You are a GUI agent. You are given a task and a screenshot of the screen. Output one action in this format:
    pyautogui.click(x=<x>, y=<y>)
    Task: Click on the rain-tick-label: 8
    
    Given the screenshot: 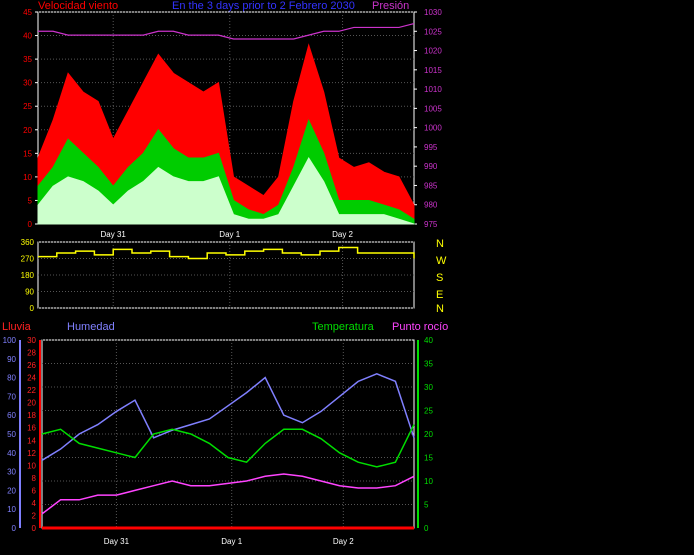 What is the action you would take?
    pyautogui.click(x=34, y=478)
    